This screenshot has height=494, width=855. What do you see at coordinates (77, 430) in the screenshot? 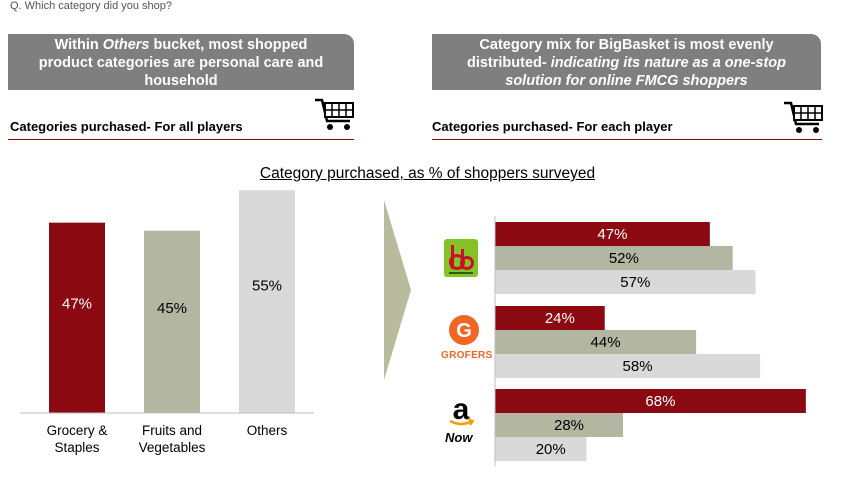
I see `category-tick-label: Grocery &` at bounding box center [77, 430].